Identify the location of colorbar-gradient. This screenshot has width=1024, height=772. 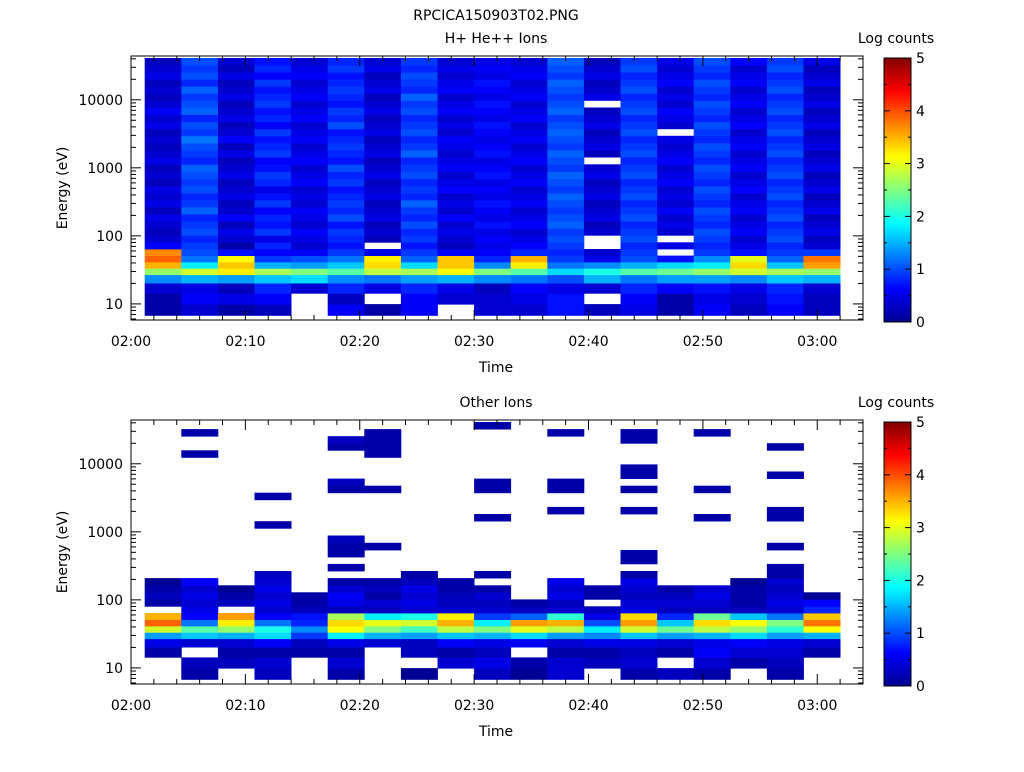
(897, 554).